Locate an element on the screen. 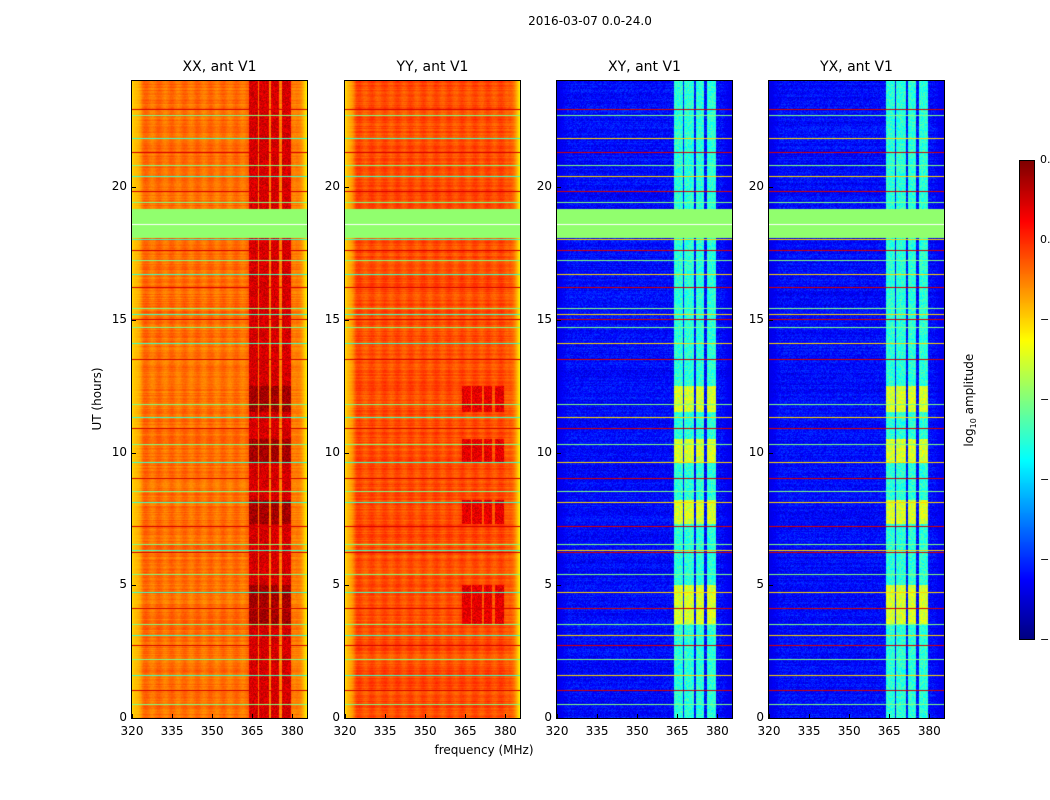 This screenshot has height=800, width=1050. colorbar-tick-label: −2.5 is located at coordinates (1045, 639).